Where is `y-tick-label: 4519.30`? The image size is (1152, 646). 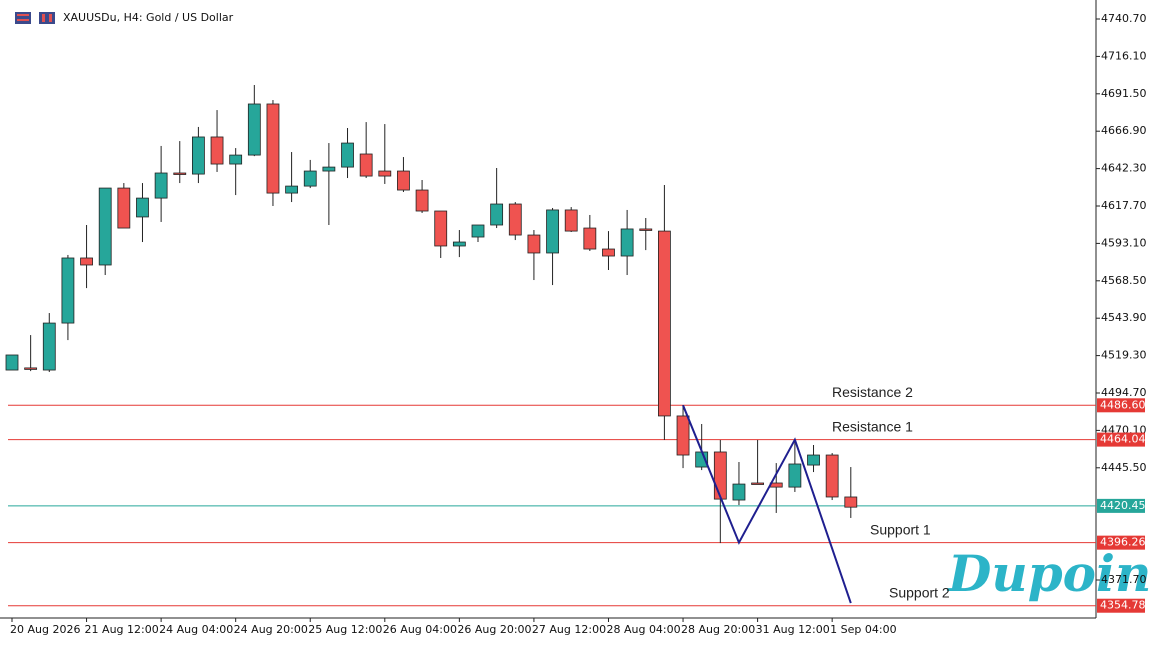
y-tick-label: 4519.30 is located at coordinates (1124, 355).